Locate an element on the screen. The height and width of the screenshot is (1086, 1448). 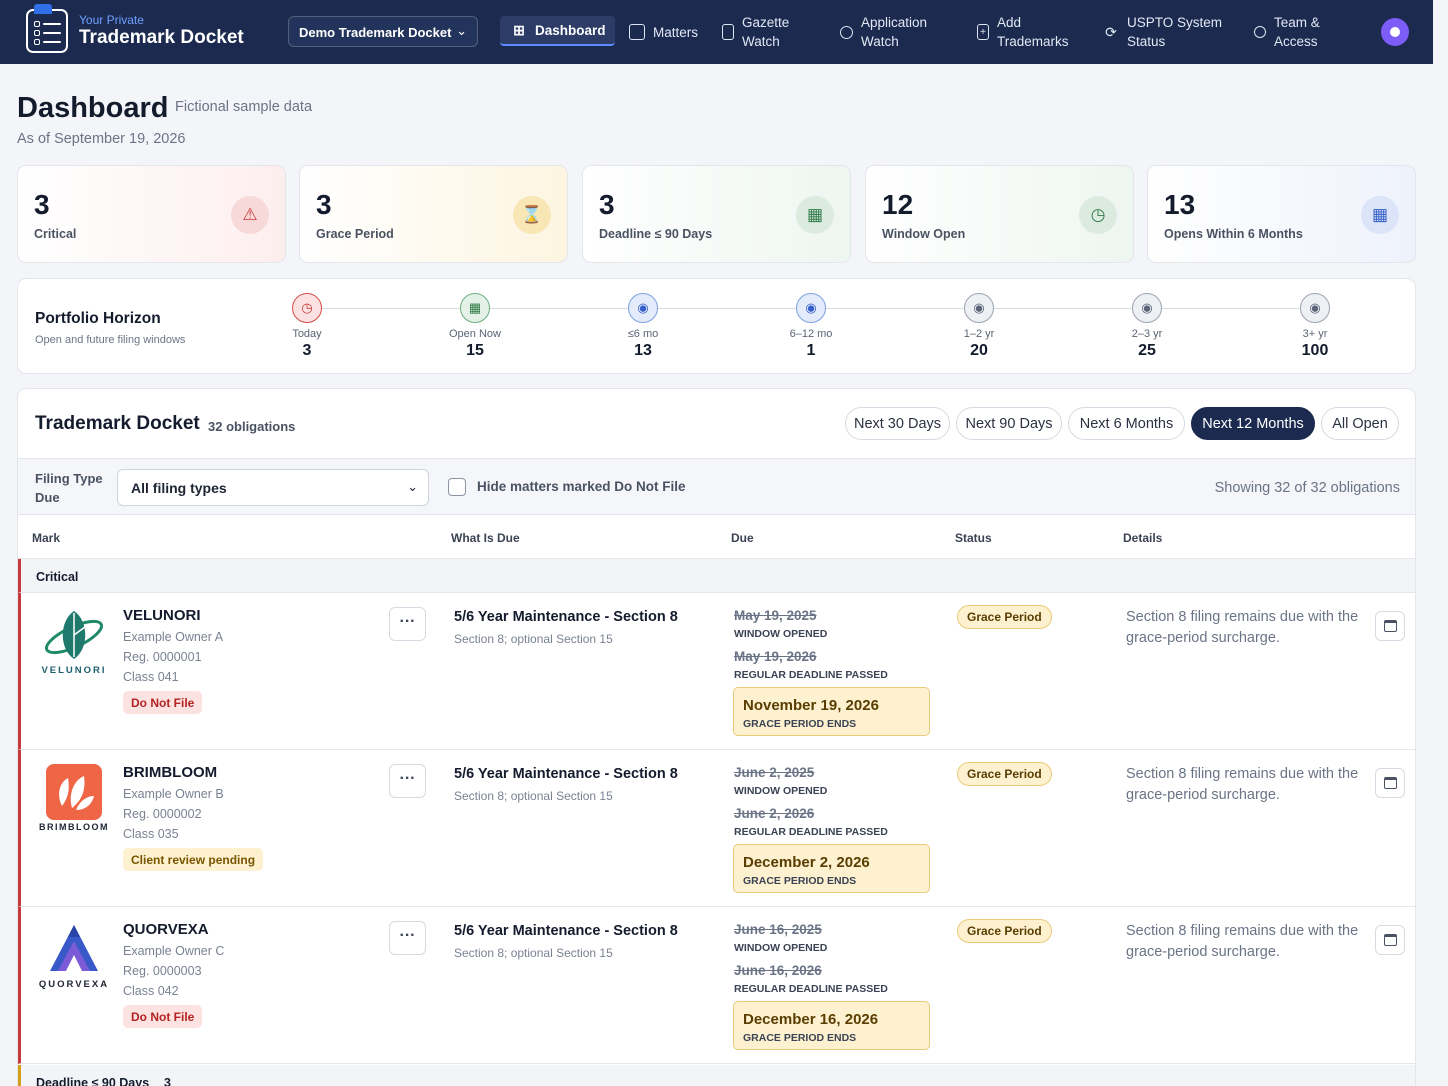
quorvexa-logo: QUORVEXA is located at coordinates (74, 957).